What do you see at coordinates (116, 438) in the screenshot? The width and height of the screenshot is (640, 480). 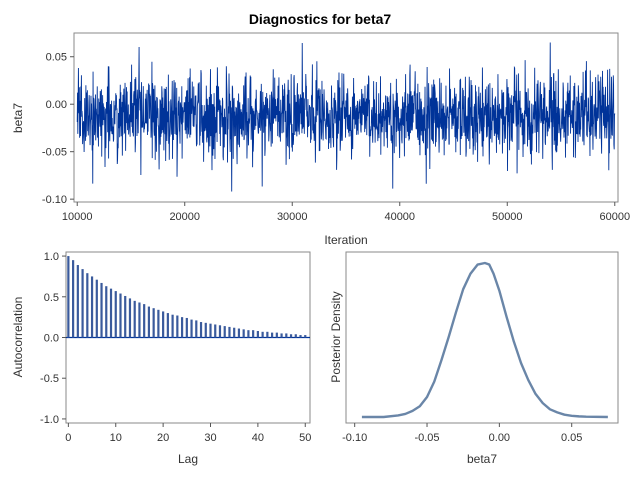 I see `acf-x-tick-label: 10` at bounding box center [116, 438].